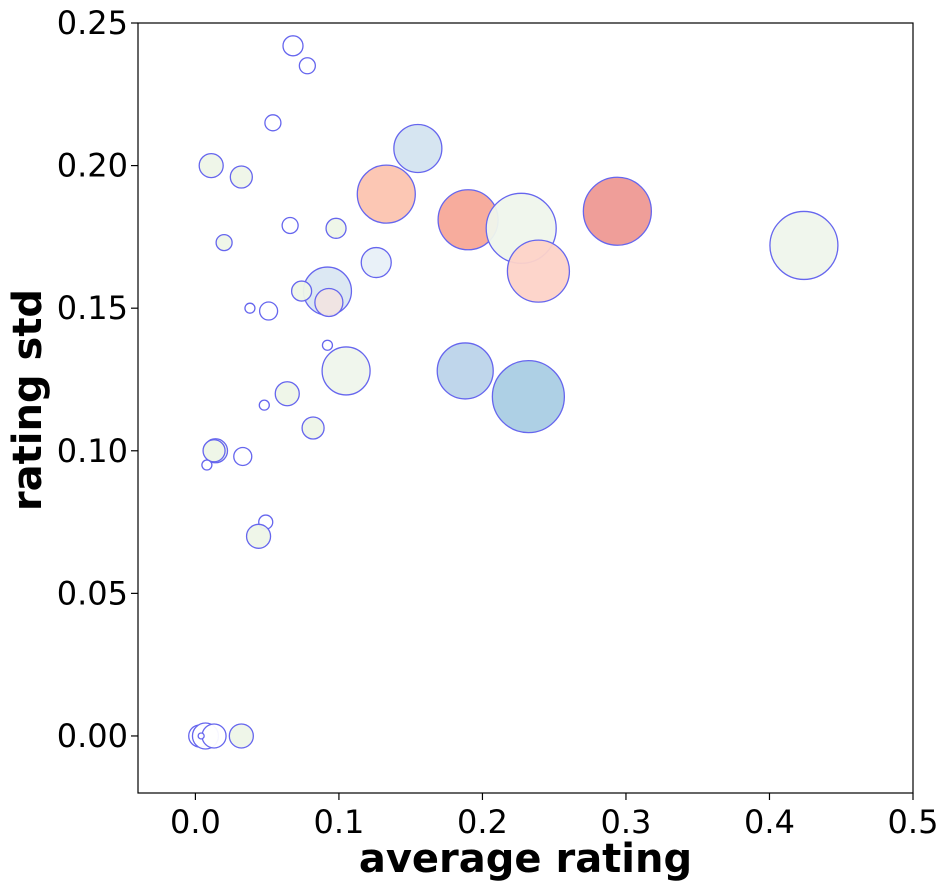  I want to click on y-tick-label-4: 0.20, so click(92, 166).